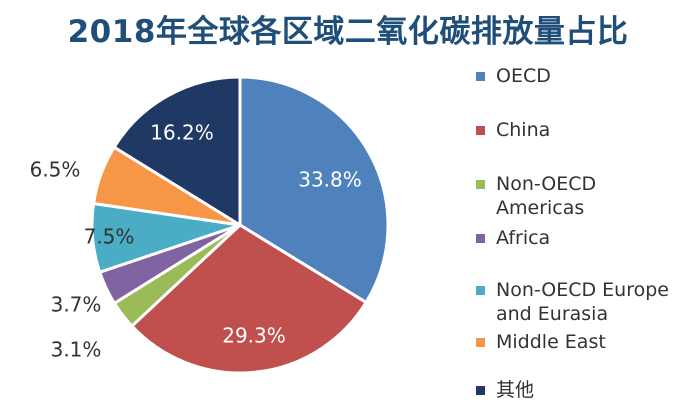 The width and height of the screenshot is (696, 420). I want to click on legend-item: Non-OECD Americas, so click(536, 196).